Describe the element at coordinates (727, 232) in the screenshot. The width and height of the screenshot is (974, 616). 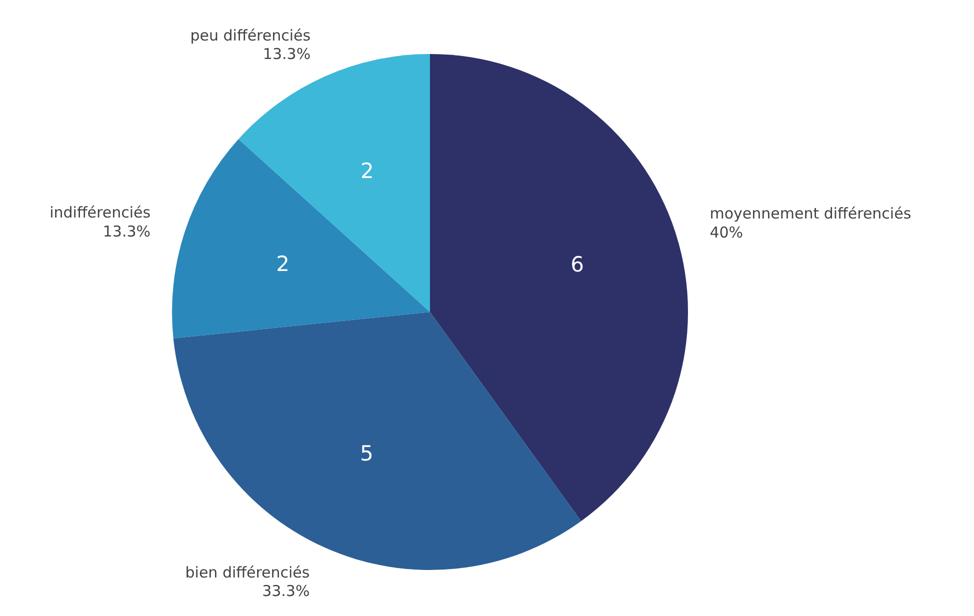
I see `data-label: 40%` at that location.